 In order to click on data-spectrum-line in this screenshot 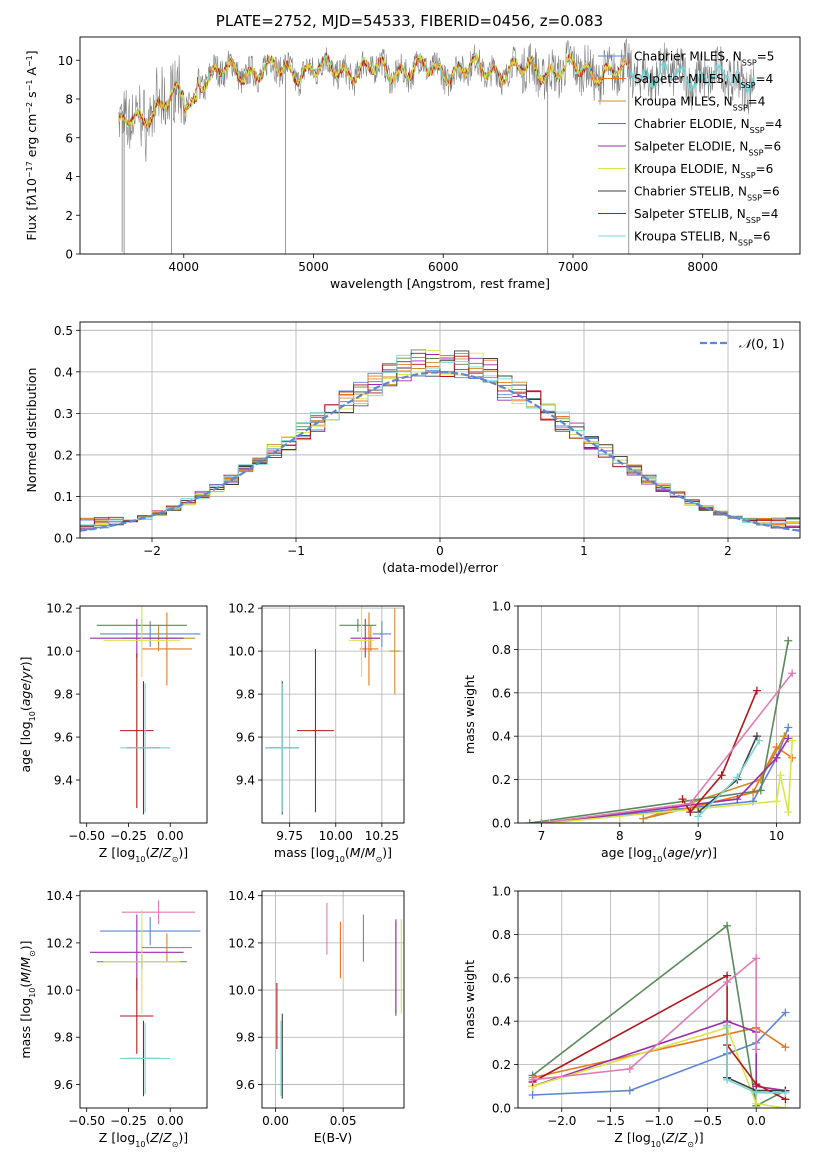, I will do `click(436, 100)`.